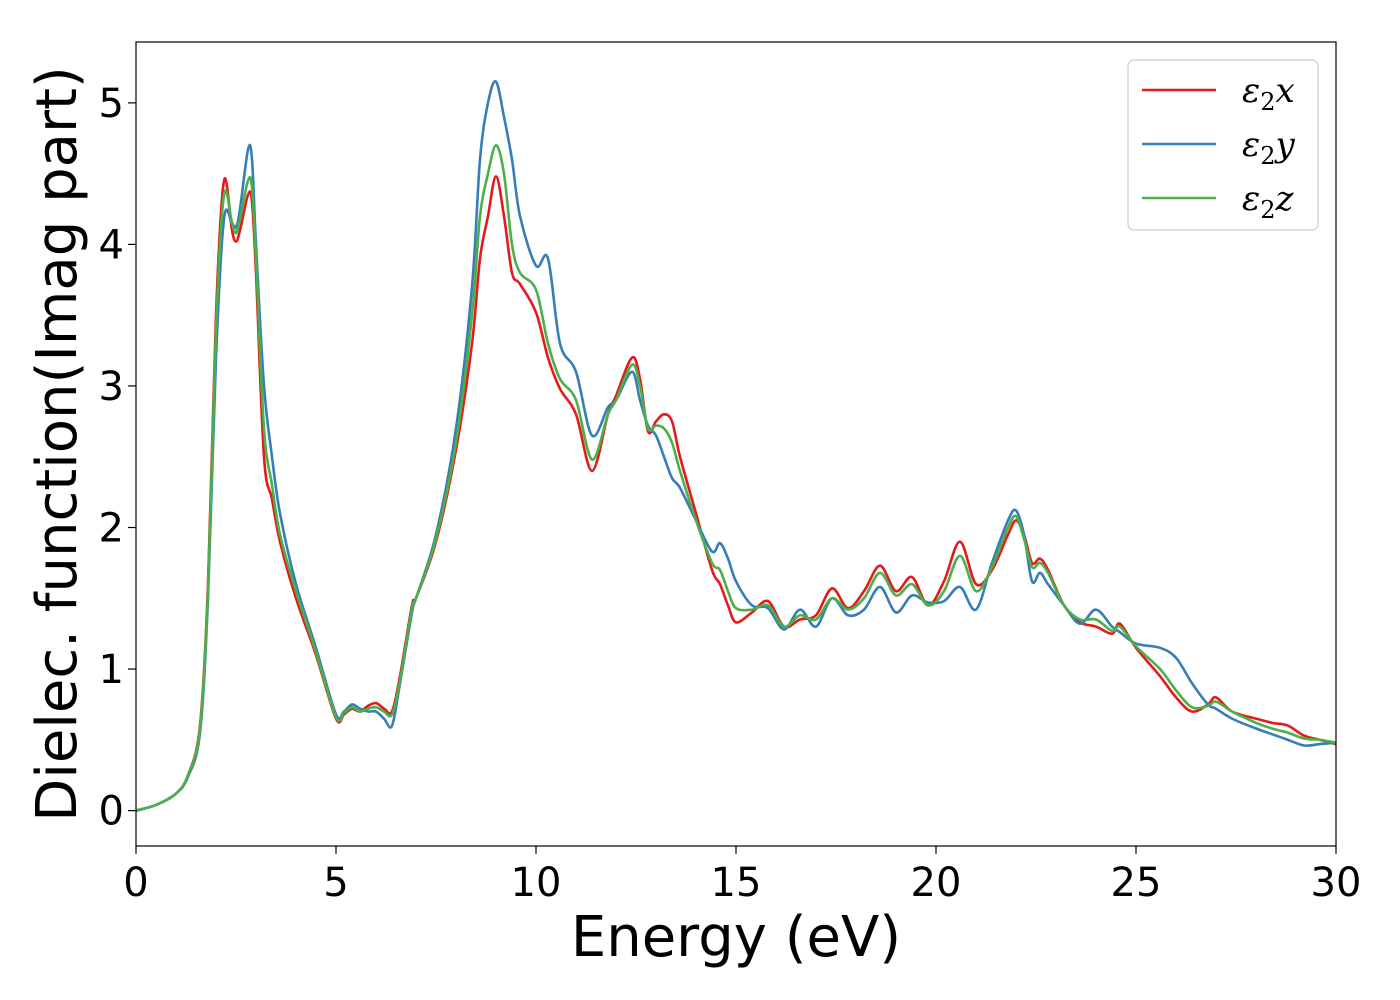 The height and width of the screenshot is (1000, 1400). What do you see at coordinates (1269, 147) in the screenshot?
I see `legend-label-y: ε2y` at bounding box center [1269, 147].